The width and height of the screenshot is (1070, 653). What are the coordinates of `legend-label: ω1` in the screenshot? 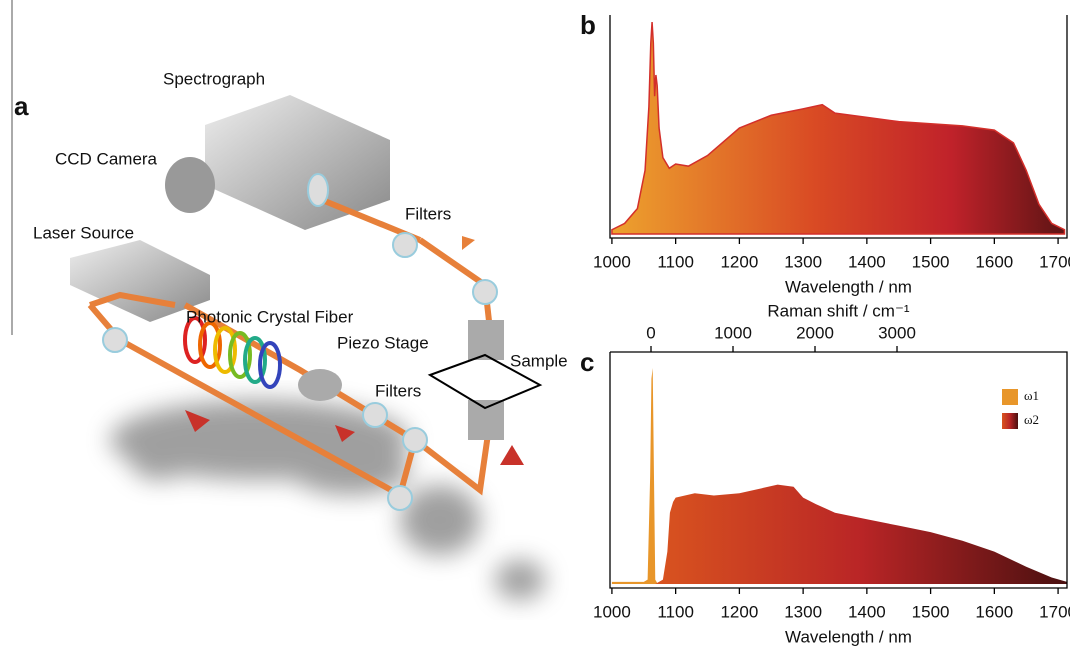 It's located at (1031, 395).